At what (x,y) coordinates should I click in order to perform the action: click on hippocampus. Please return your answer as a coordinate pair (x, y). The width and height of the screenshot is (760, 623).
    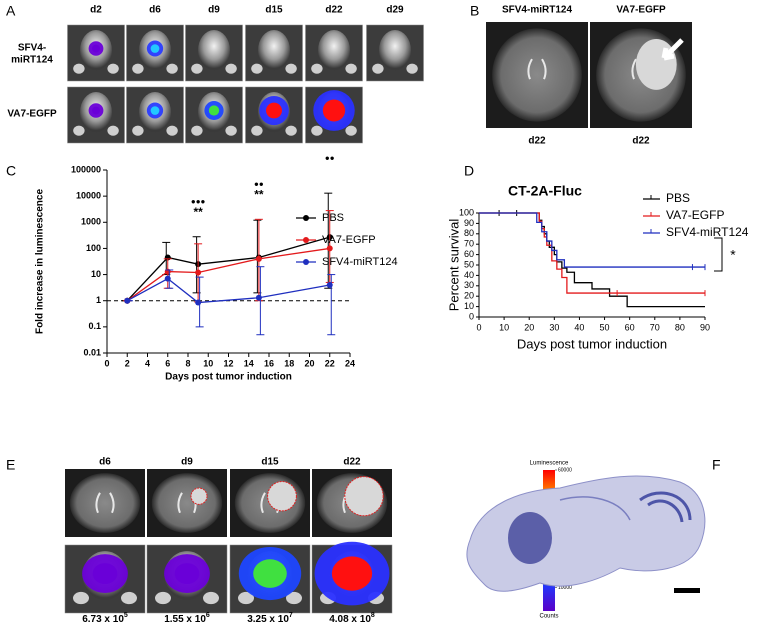
    Looking at the image, I should click on (665, 507).